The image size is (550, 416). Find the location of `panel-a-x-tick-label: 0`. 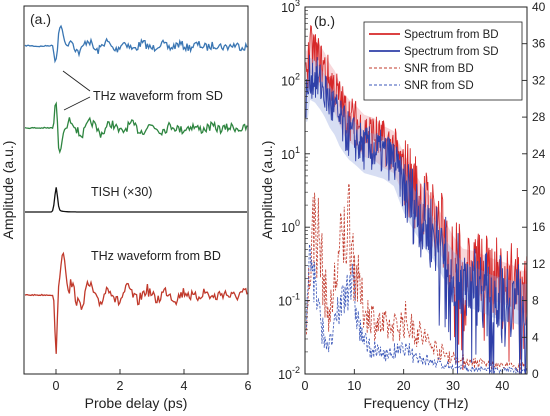

panel-a-x-tick-label: 0 is located at coordinates (56, 386).